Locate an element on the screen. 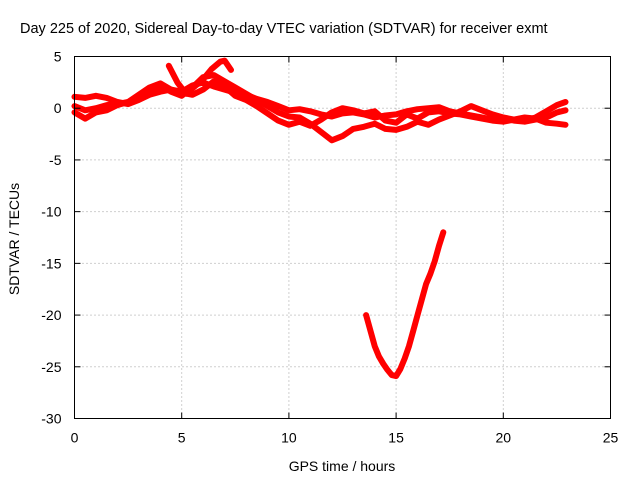  x-tick-label: 5 is located at coordinates (182, 438).